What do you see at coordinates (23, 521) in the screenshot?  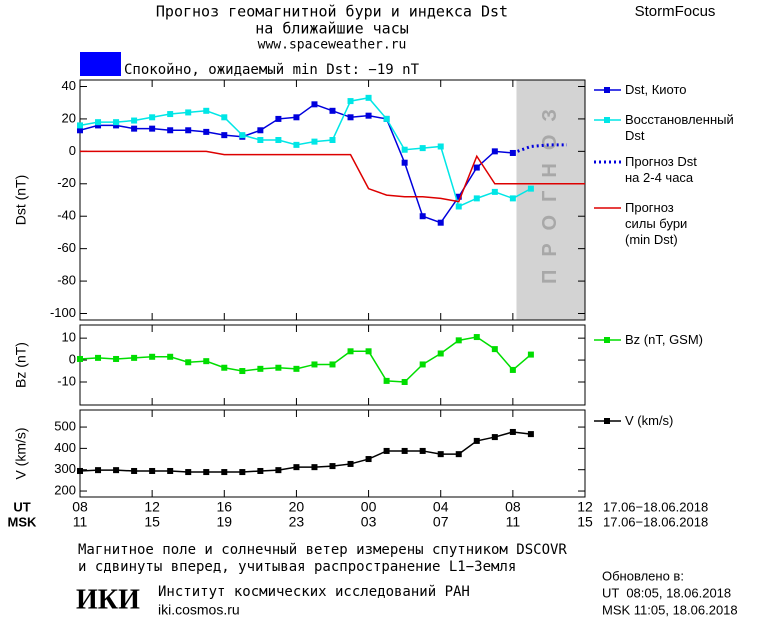 I see `x-axis-label: MSK` at bounding box center [23, 521].